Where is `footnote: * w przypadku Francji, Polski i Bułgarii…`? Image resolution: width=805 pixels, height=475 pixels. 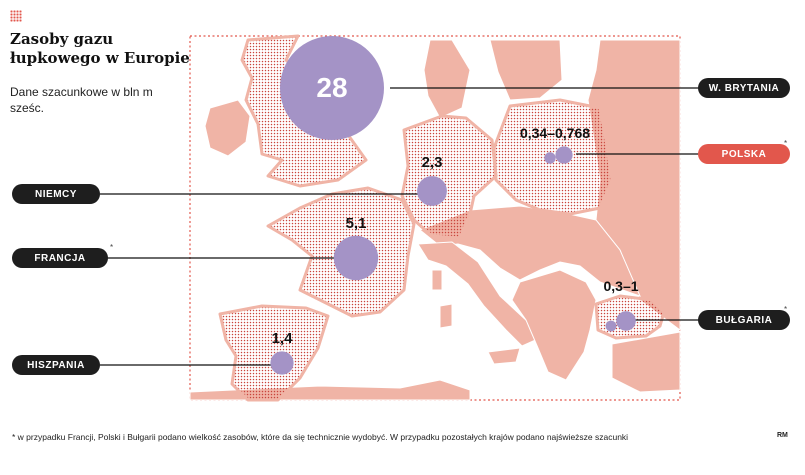 footnote: * w przypadku Francji, Polski i Bułgarii… is located at coordinates (320, 437).